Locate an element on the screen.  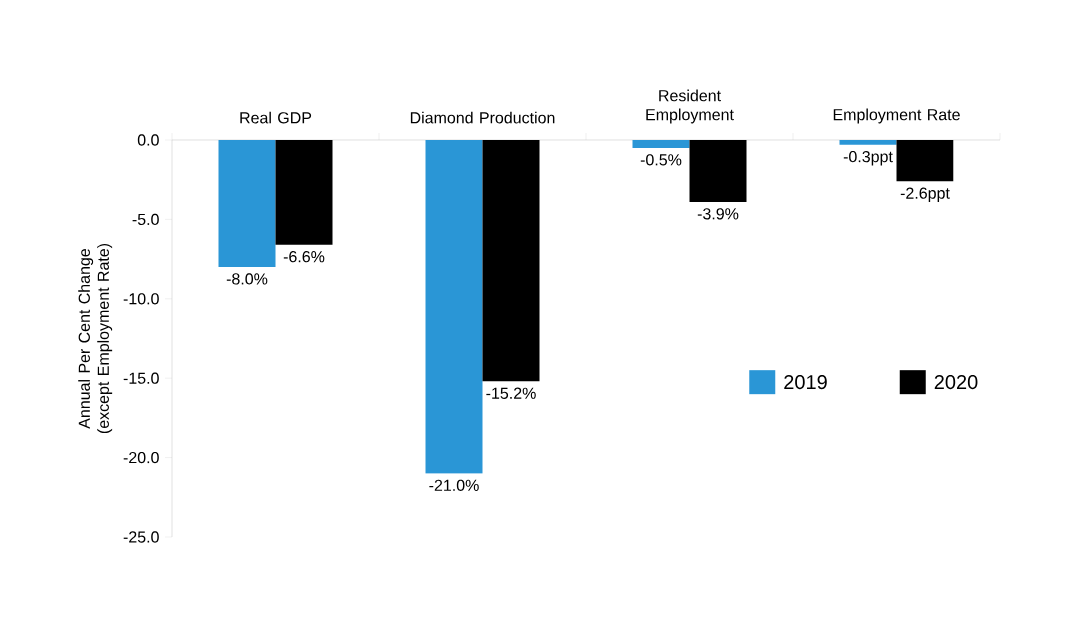
y-tick-label: -15.0 is located at coordinates (141, 378).